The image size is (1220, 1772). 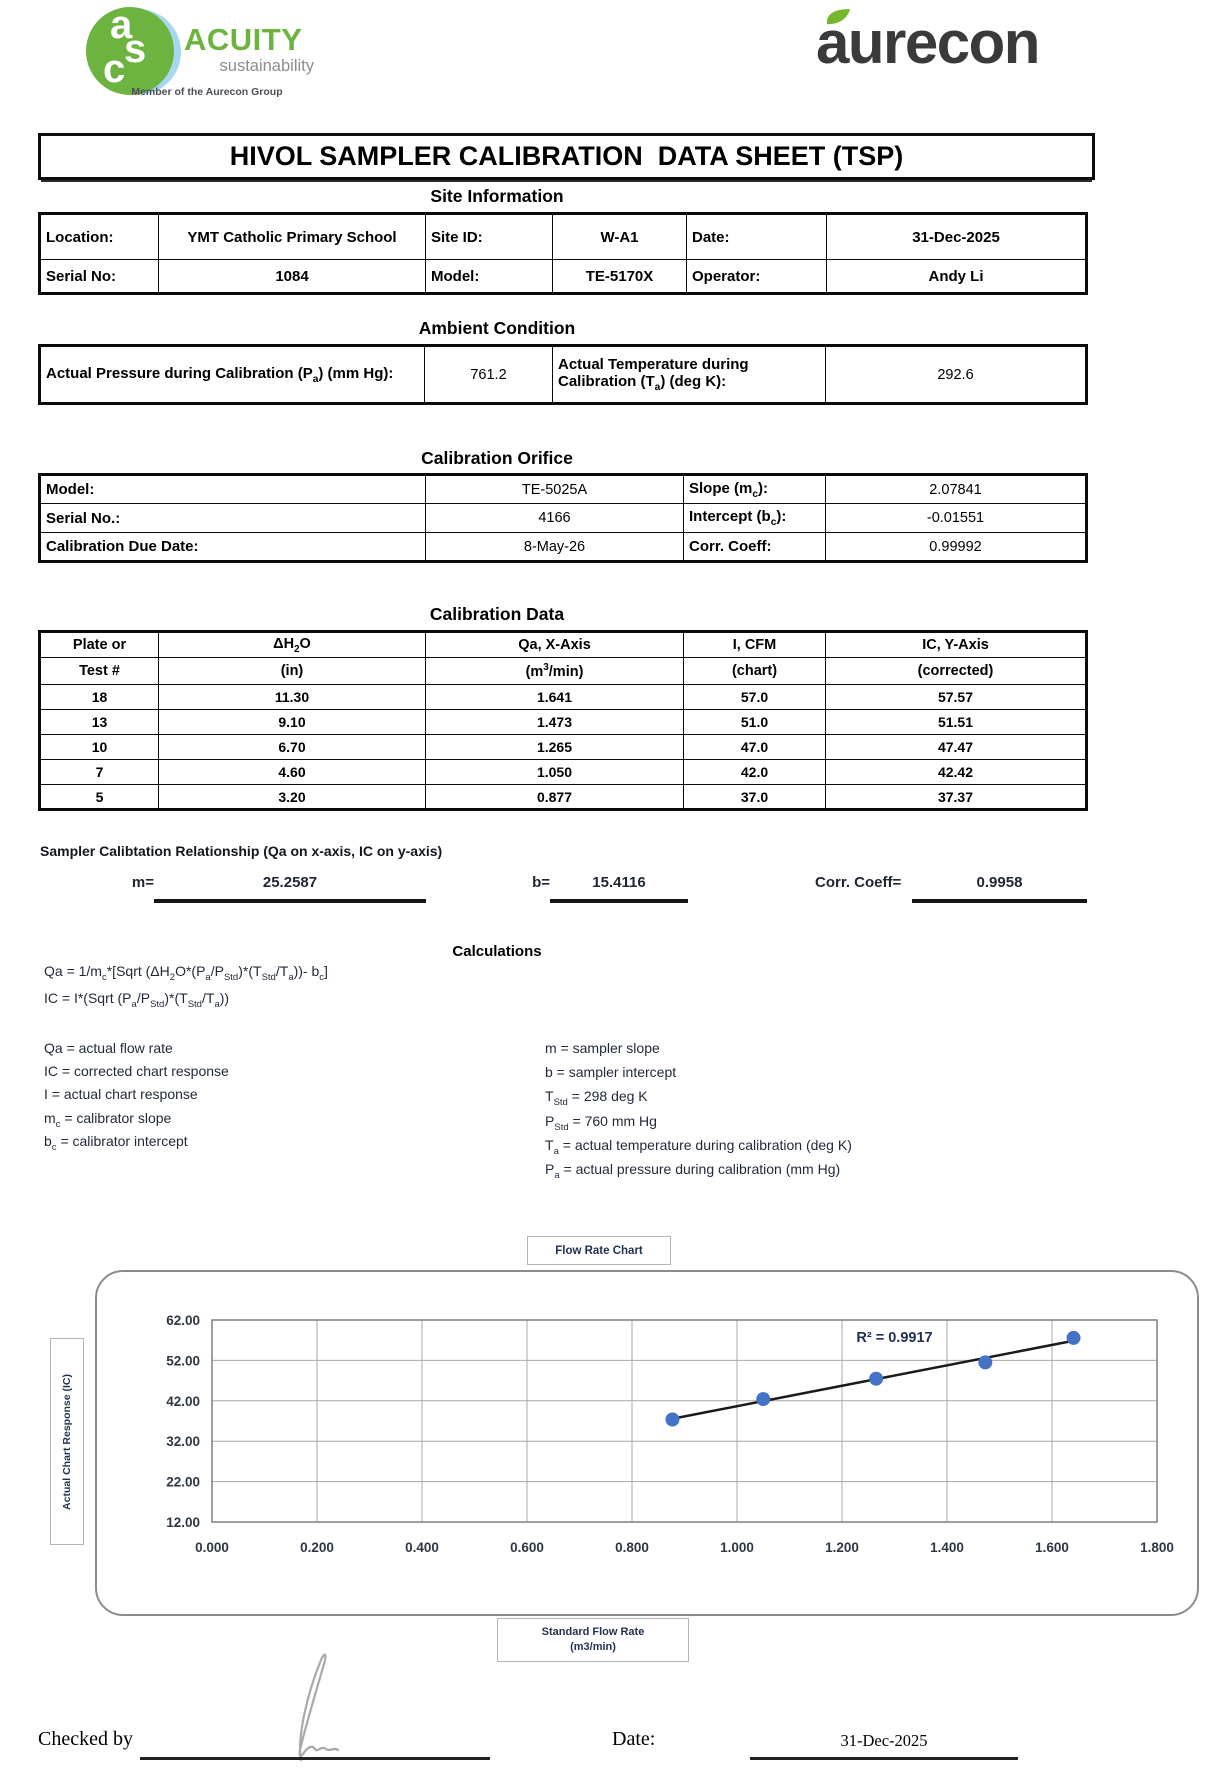 I want to click on table-row: 7 4.60 1.050 42.0 42.42, so click(x=563, y=772).